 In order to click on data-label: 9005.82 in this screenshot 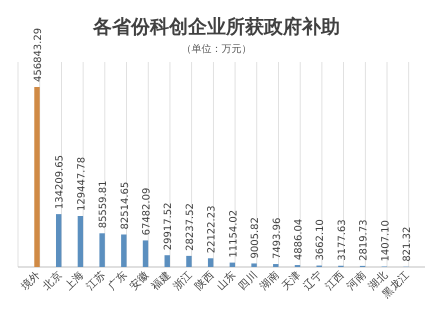, I will do `click(256, 237)`.